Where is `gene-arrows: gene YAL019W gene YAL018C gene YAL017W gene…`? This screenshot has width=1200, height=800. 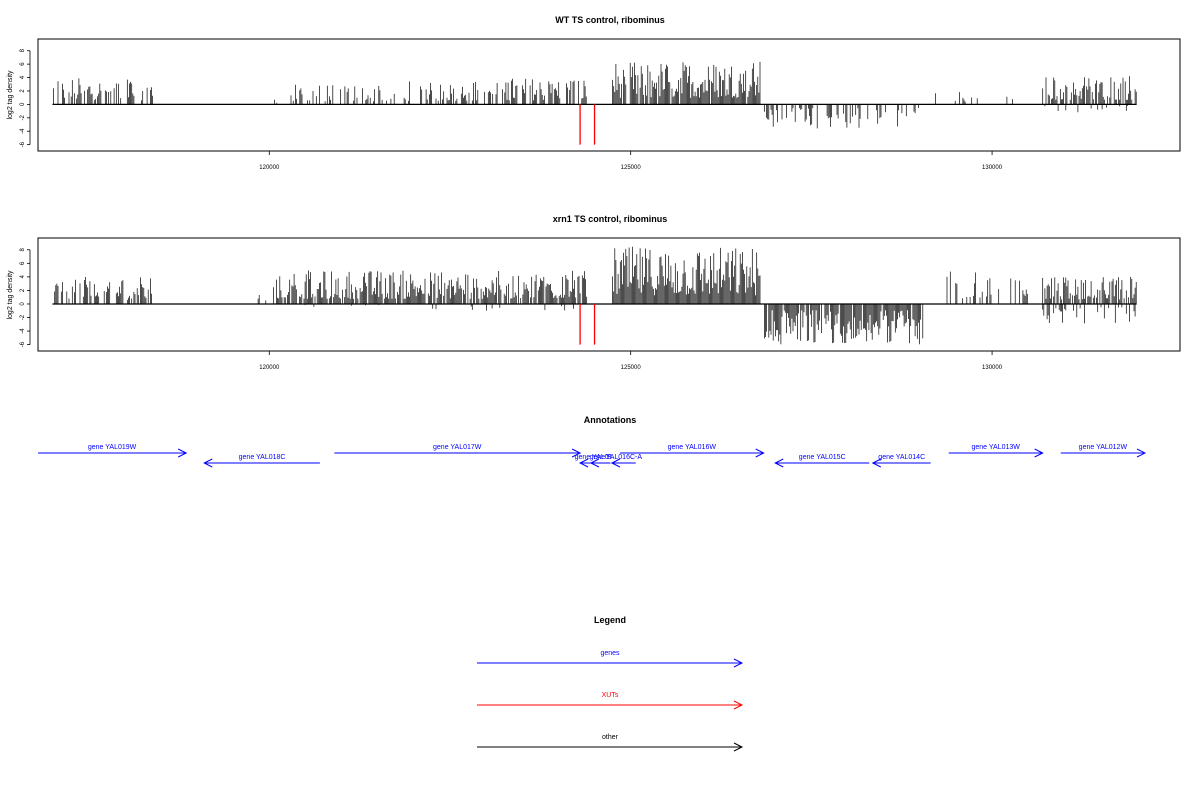
gene-arrows: gene YAL019W gene YAL018C gene YAL017W gene… is located at coordinates (592, 456).